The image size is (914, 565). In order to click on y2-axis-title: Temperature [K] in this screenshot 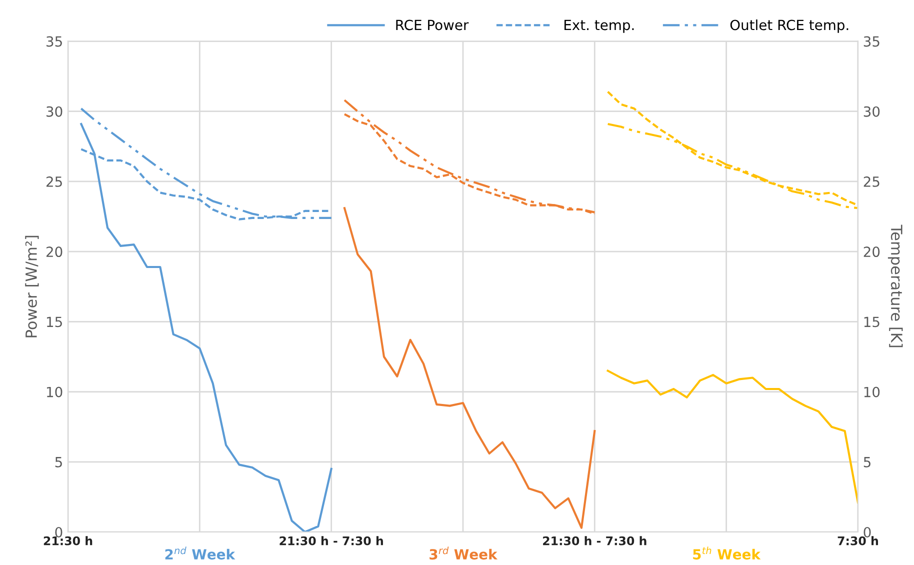, I will do `click(895, 286)`.